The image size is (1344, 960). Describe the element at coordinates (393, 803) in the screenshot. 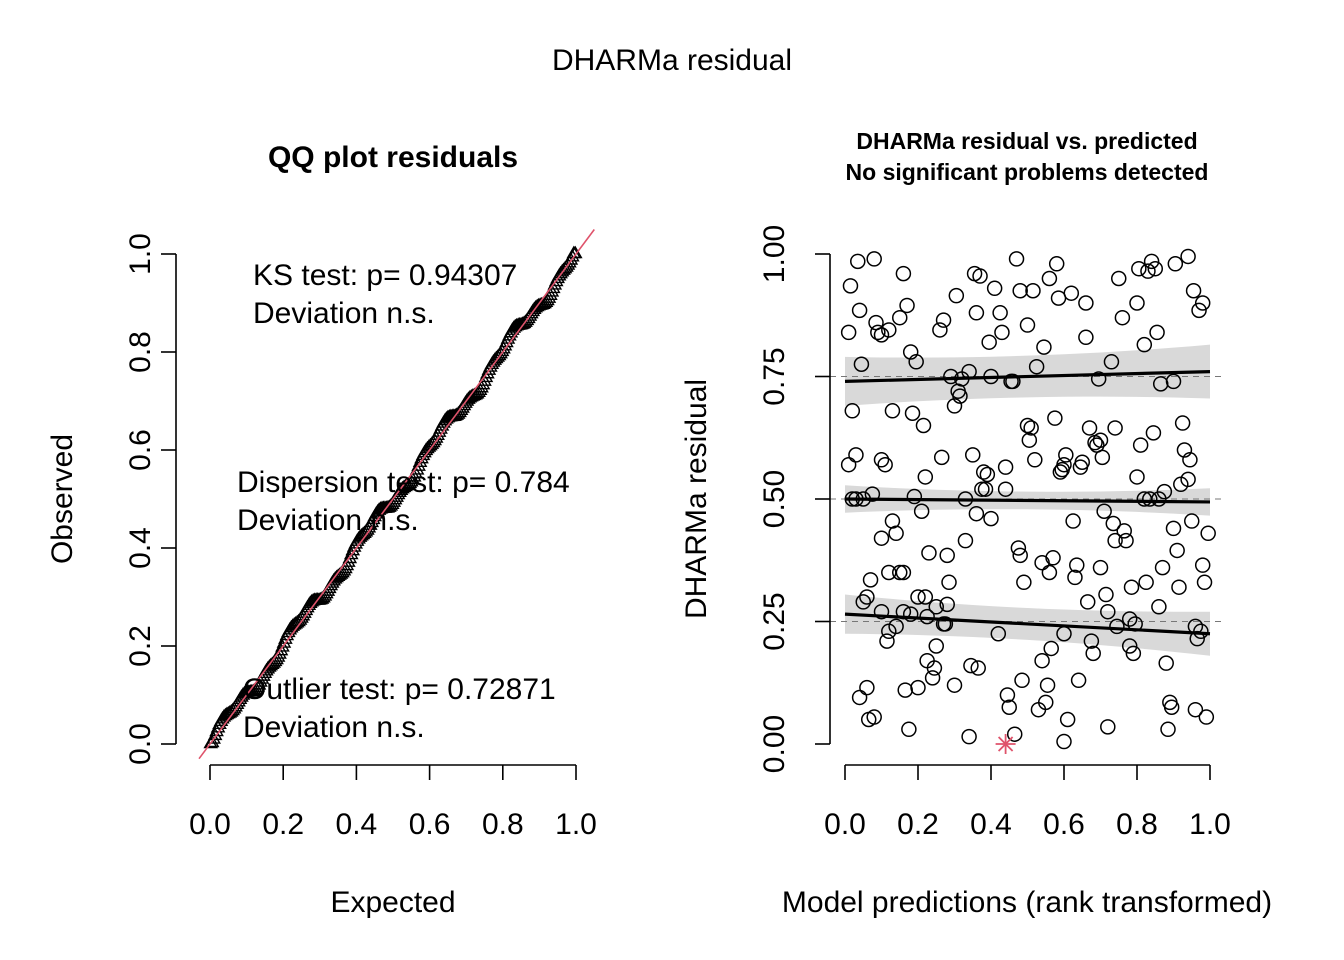

I see `qq-x-ticks: 0.0 0.2 0.4 0.6 0.8 1.0` at that location.